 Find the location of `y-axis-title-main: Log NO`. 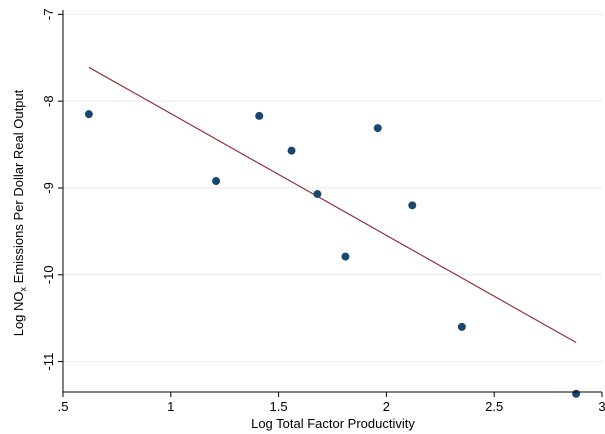

y-axis-title-main: Log NO is located at coordinates (18, 313).